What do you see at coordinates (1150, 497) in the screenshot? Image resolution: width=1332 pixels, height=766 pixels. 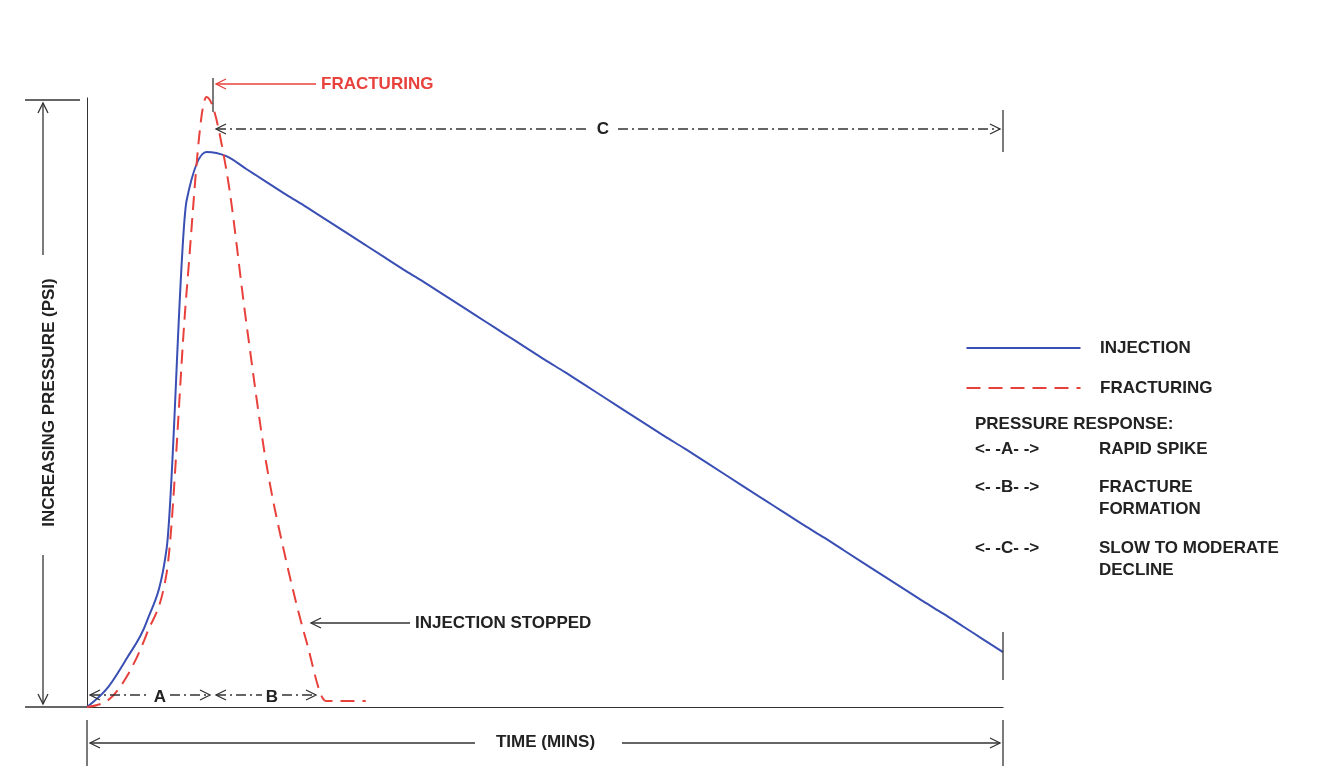 I see `text: FRACTURE FORMATION` at bounding box center [1150, 497].